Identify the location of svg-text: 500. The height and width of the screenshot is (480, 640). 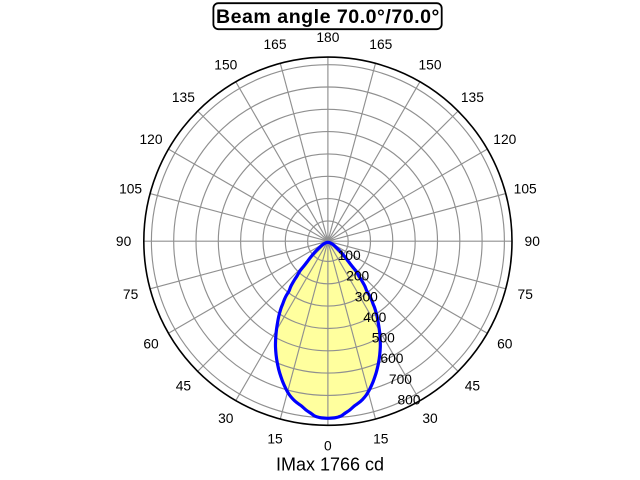
(383, 338).